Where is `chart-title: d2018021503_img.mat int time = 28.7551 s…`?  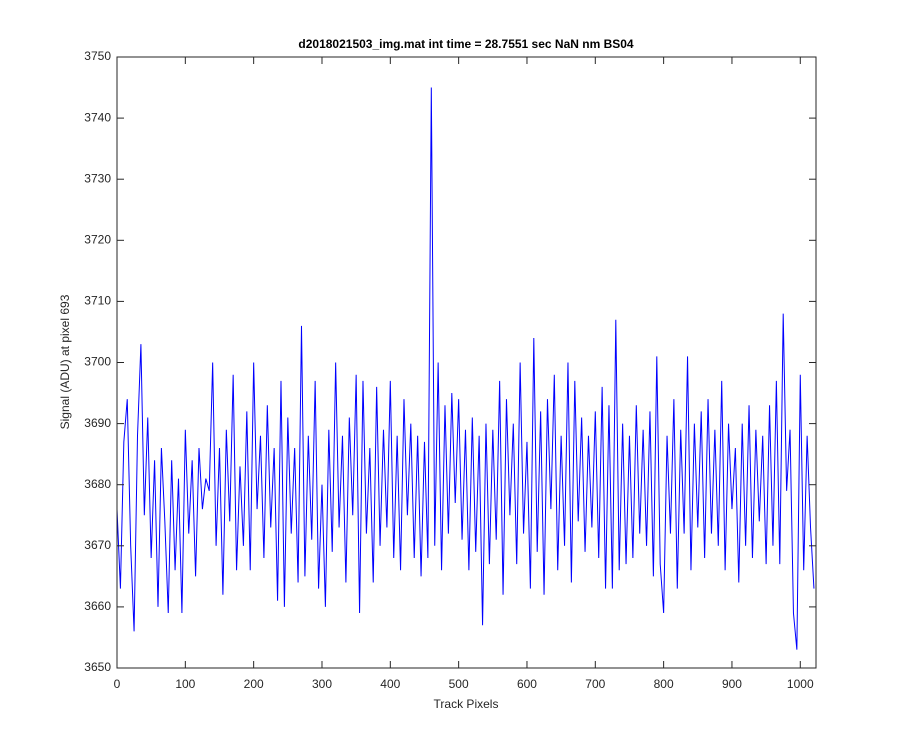
chart-title: d2018021503_img.mat int time = 28.7551 s… is located at coordinates (466, 44).